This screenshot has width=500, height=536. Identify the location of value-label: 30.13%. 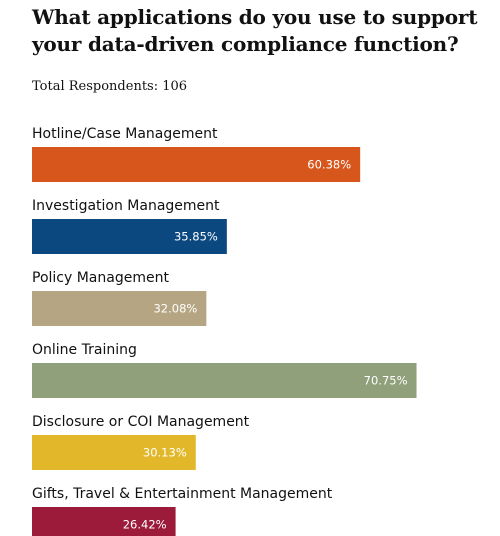
(165, 453).